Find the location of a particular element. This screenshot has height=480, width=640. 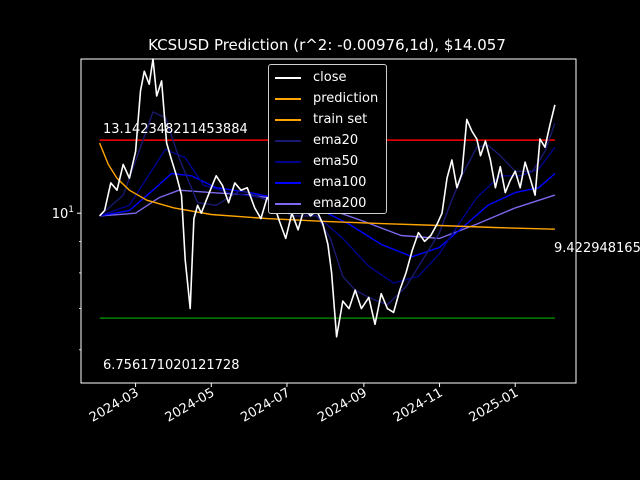

x-tick-label: 2025-01 is located at coordinates (494, 405).